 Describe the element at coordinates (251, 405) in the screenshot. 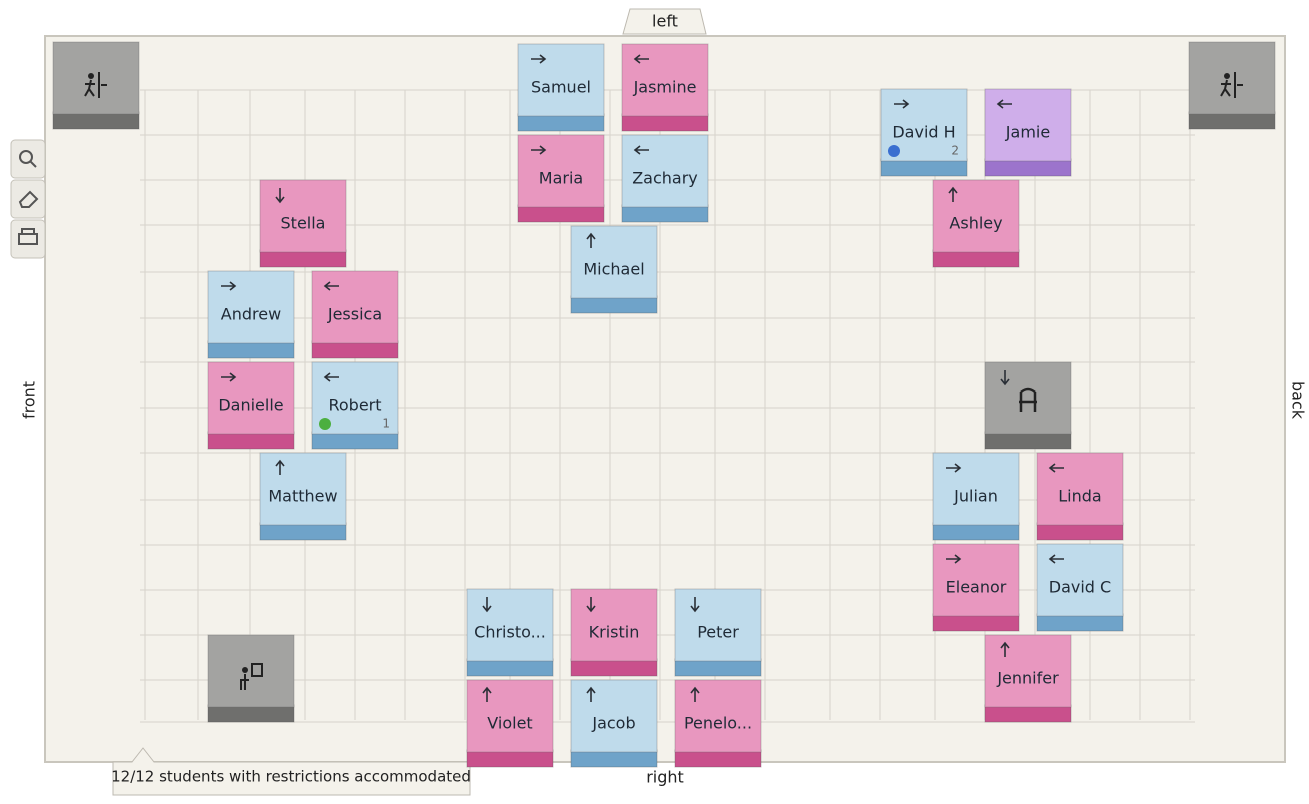

I see `student-desk: Danielle` at that location.